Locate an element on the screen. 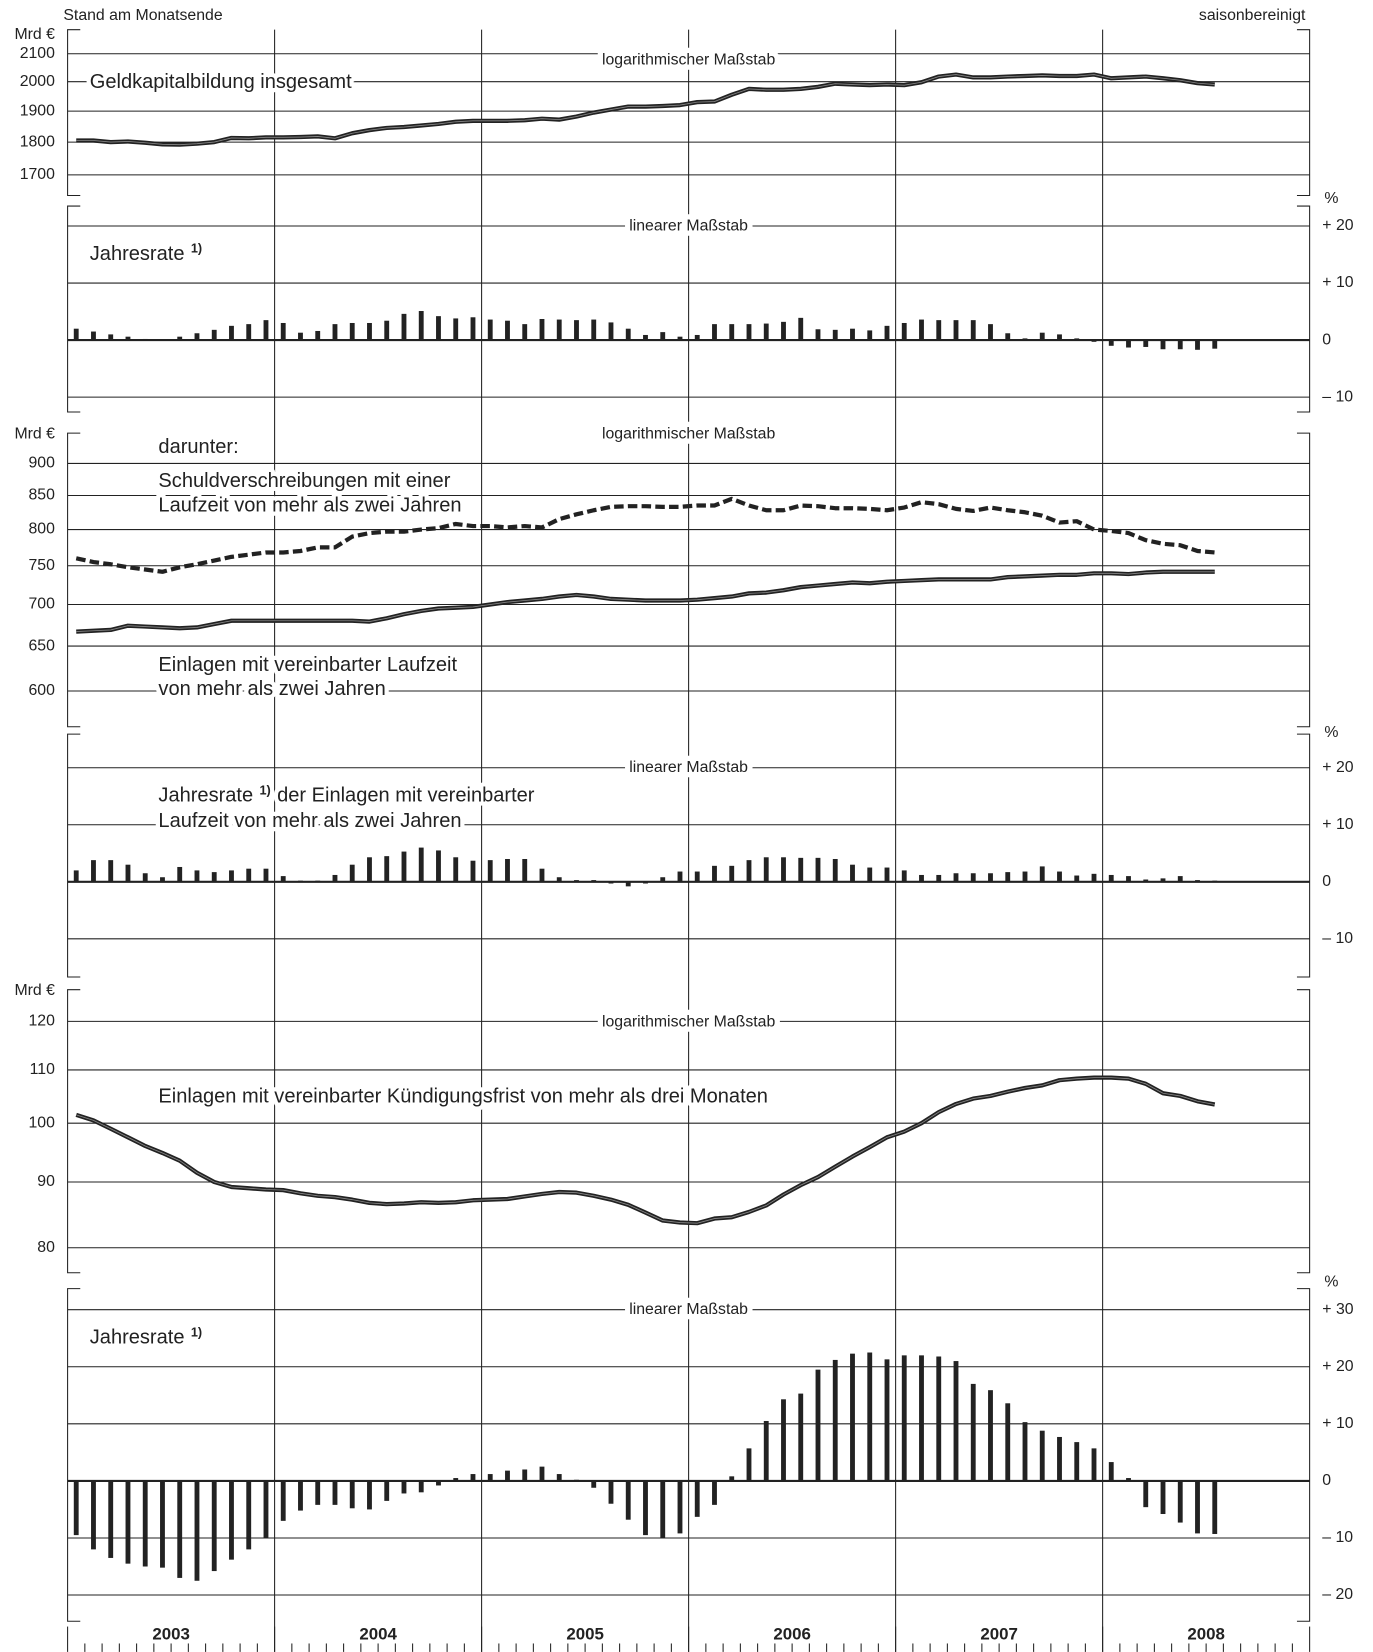  subtitle: linearer Maßstab is located at coordinates (688, 225).